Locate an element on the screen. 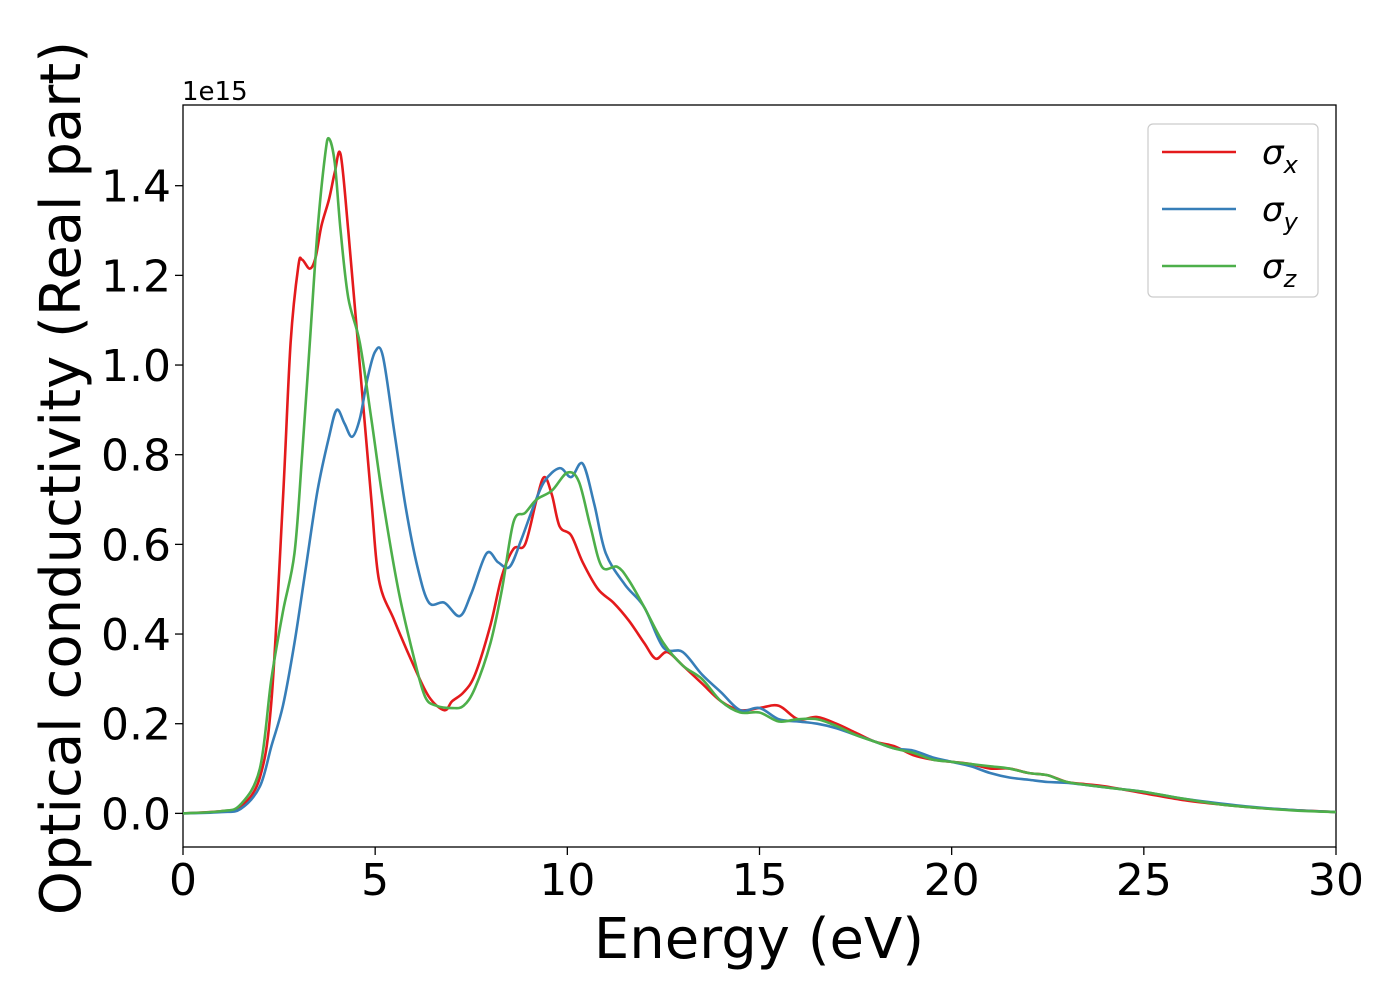 The height and width of the screenshot is (1000, 1400). y-tick-label: 1.2 is located at coordinates (136, 276).